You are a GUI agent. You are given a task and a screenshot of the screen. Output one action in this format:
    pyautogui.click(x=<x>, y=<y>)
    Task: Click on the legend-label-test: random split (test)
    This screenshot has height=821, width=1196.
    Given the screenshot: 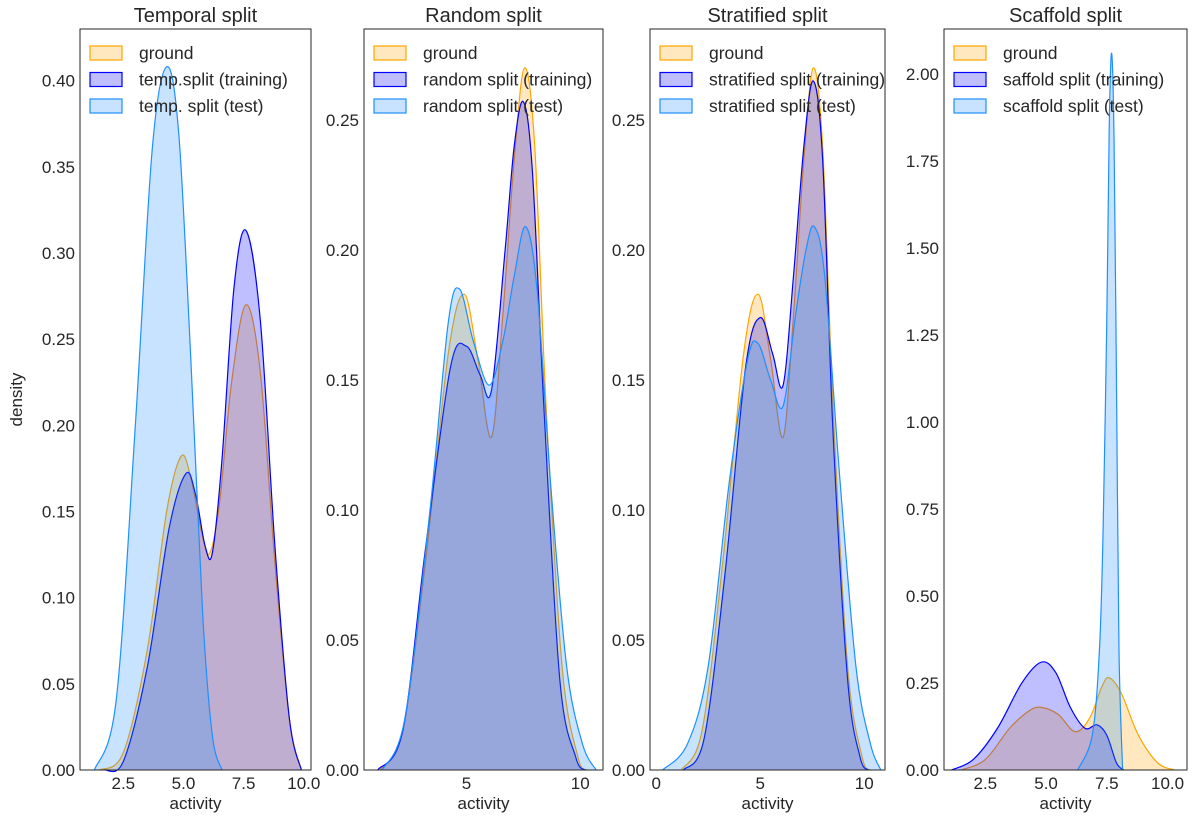 What is the action you would take?
    pyautogui.click(x=493, y=106)
    